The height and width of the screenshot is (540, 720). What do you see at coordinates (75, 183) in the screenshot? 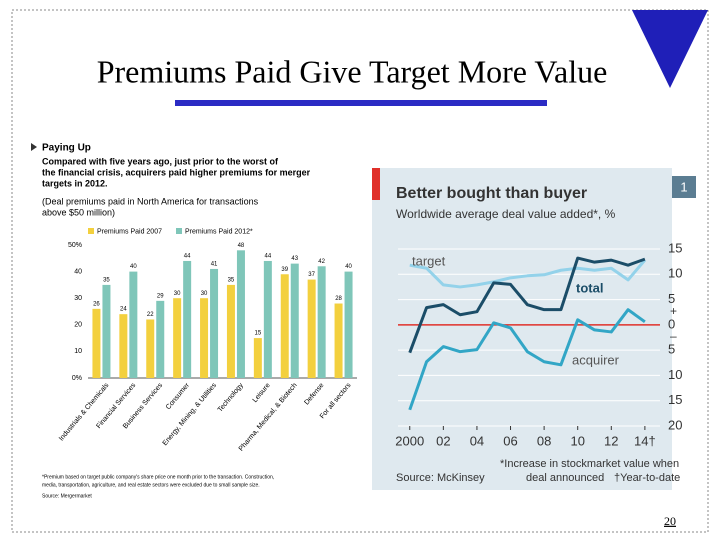
I see `chart-subtitle: targets in 2012.` at bounding box center [75, 183].